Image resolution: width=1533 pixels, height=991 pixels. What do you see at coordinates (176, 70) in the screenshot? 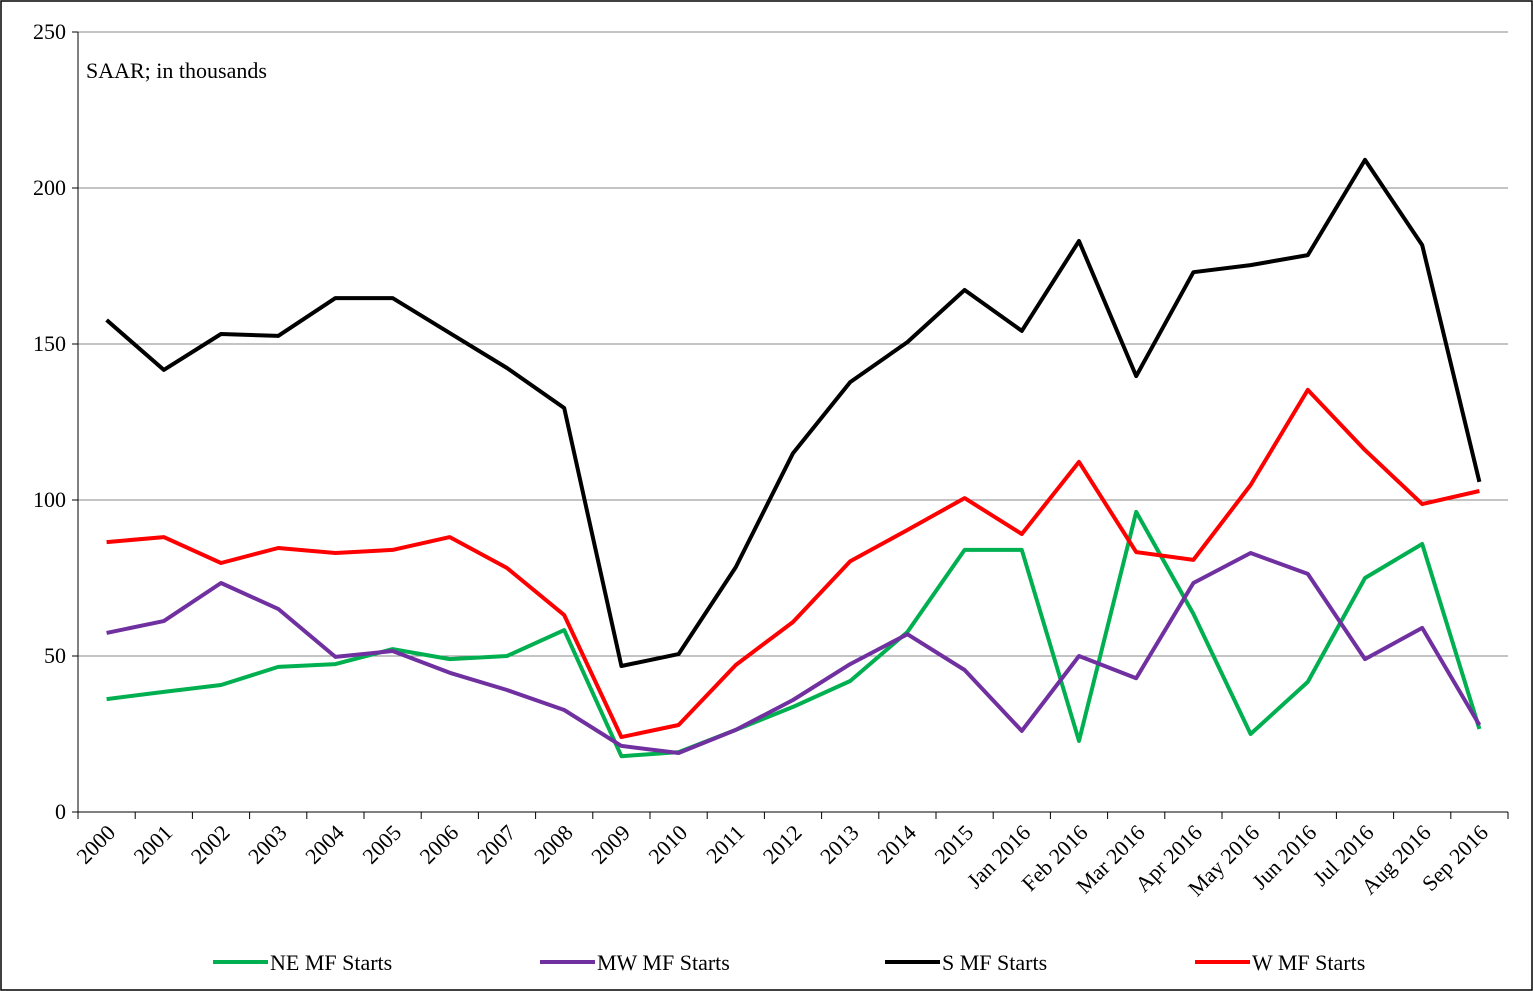
I see `annotation: SAAR; in thousands` at bounding box center [176, 70].